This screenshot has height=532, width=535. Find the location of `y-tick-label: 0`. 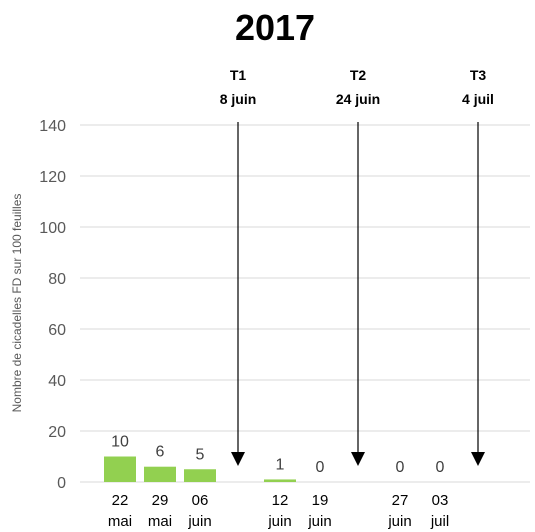

y-tick-label: 0 is located at coordinates (61, 483).